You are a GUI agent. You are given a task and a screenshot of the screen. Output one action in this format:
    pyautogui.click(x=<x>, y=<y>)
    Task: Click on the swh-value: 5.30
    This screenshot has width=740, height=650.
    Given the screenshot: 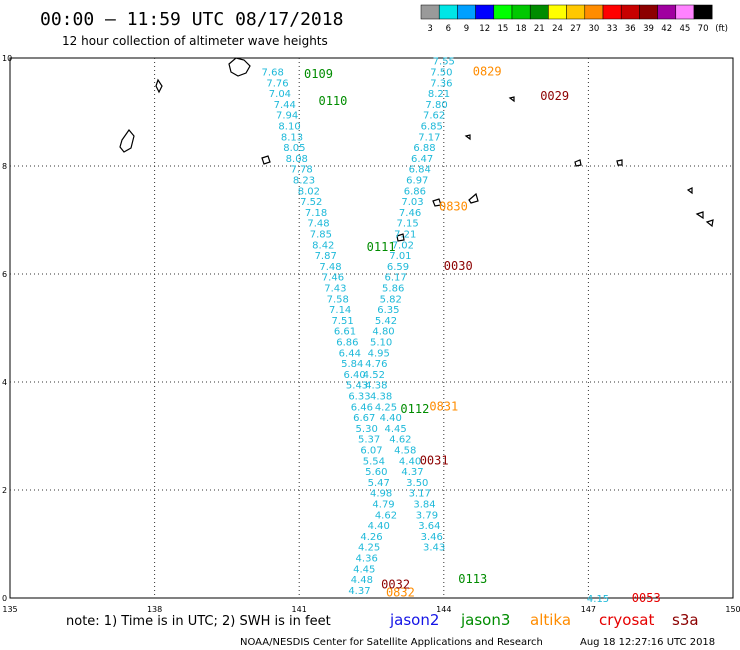 What is the action you would take?
    pyautogui.click(x=367, y=429)
    